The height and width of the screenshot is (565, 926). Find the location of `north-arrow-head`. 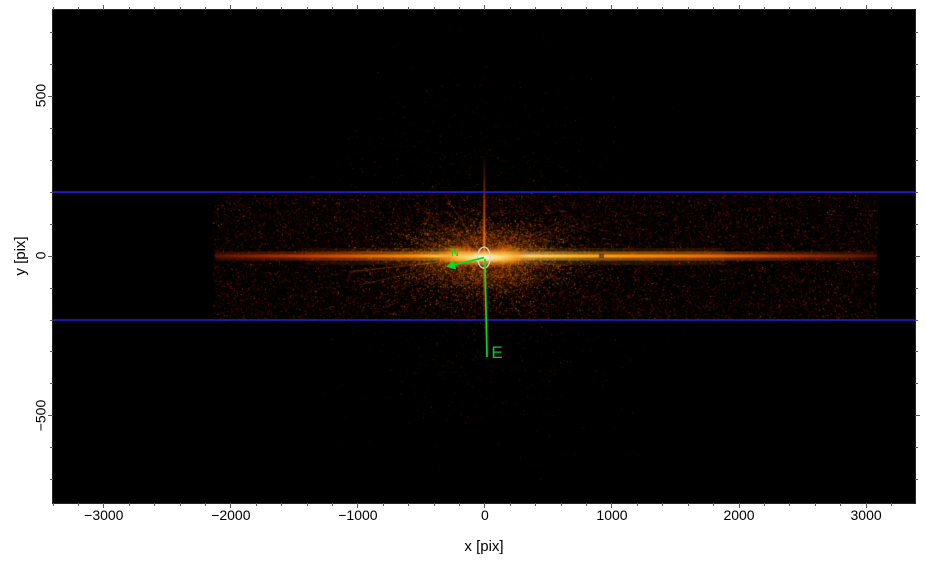

north-arrow-head is located at coordinates (451, 264).